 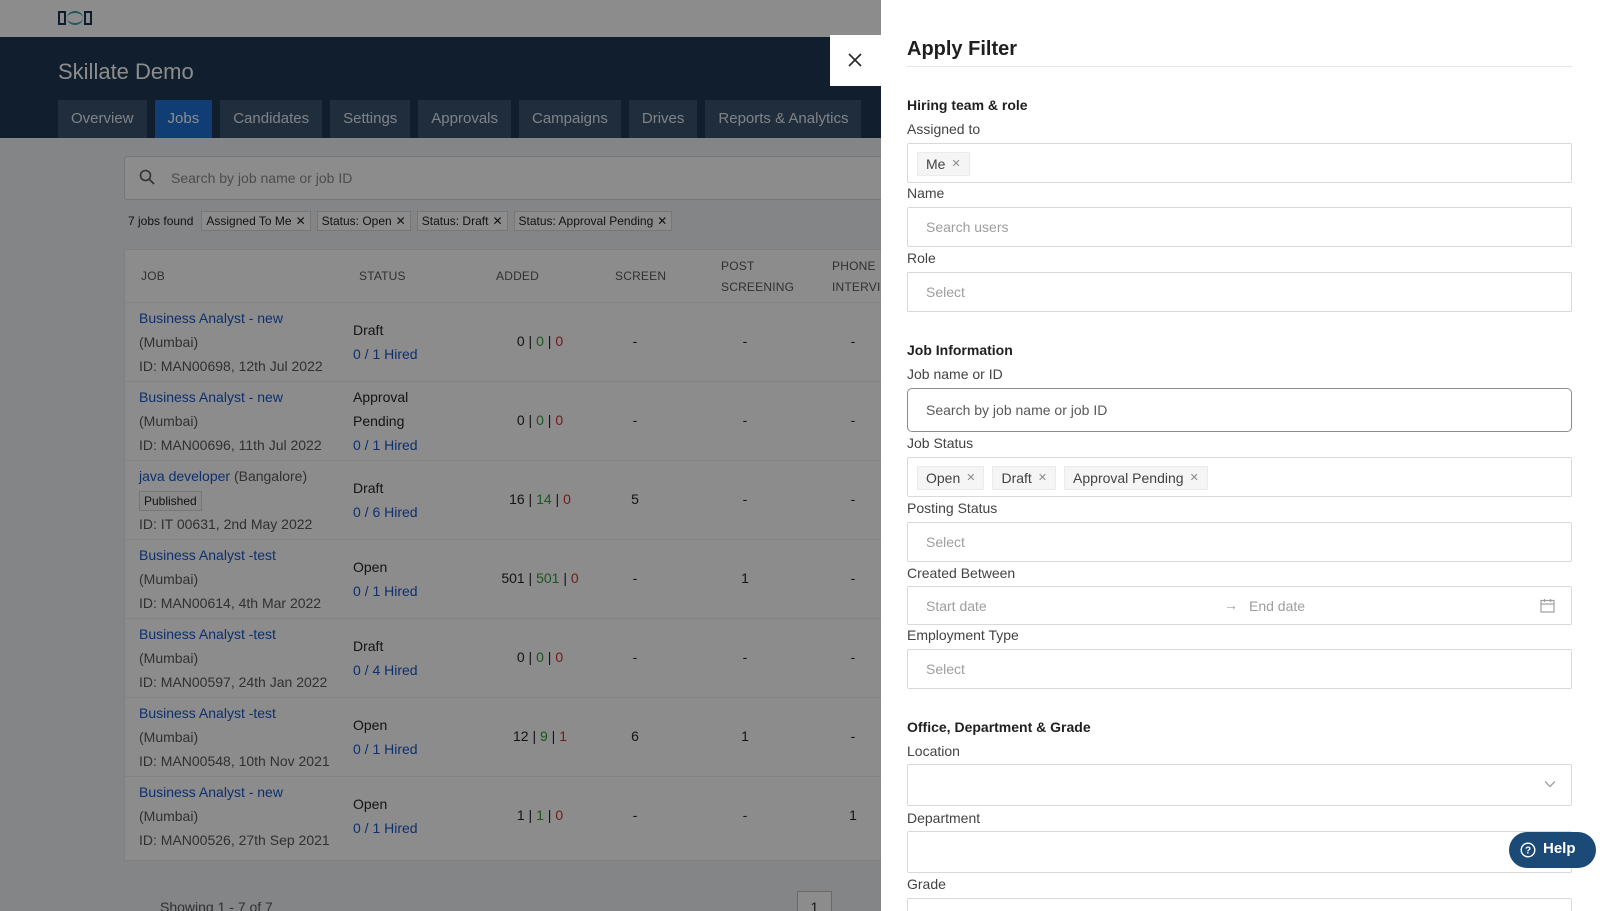 I want to click on column-header-line: PHONE, so click(x=854, y=266).